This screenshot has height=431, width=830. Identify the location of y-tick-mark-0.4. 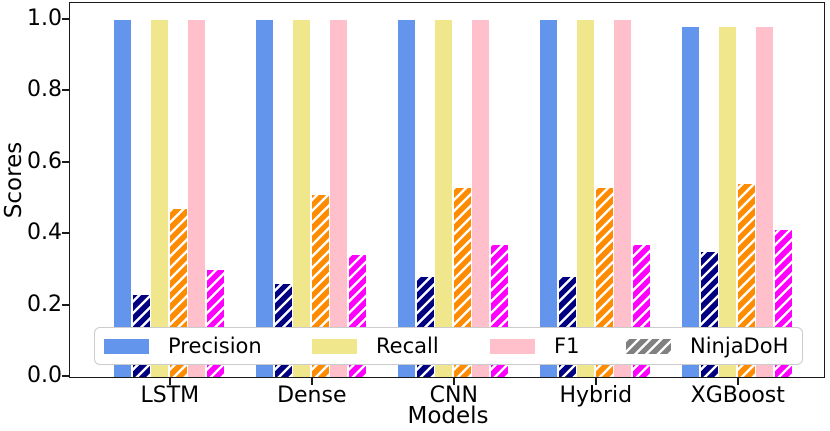
(65, 233).